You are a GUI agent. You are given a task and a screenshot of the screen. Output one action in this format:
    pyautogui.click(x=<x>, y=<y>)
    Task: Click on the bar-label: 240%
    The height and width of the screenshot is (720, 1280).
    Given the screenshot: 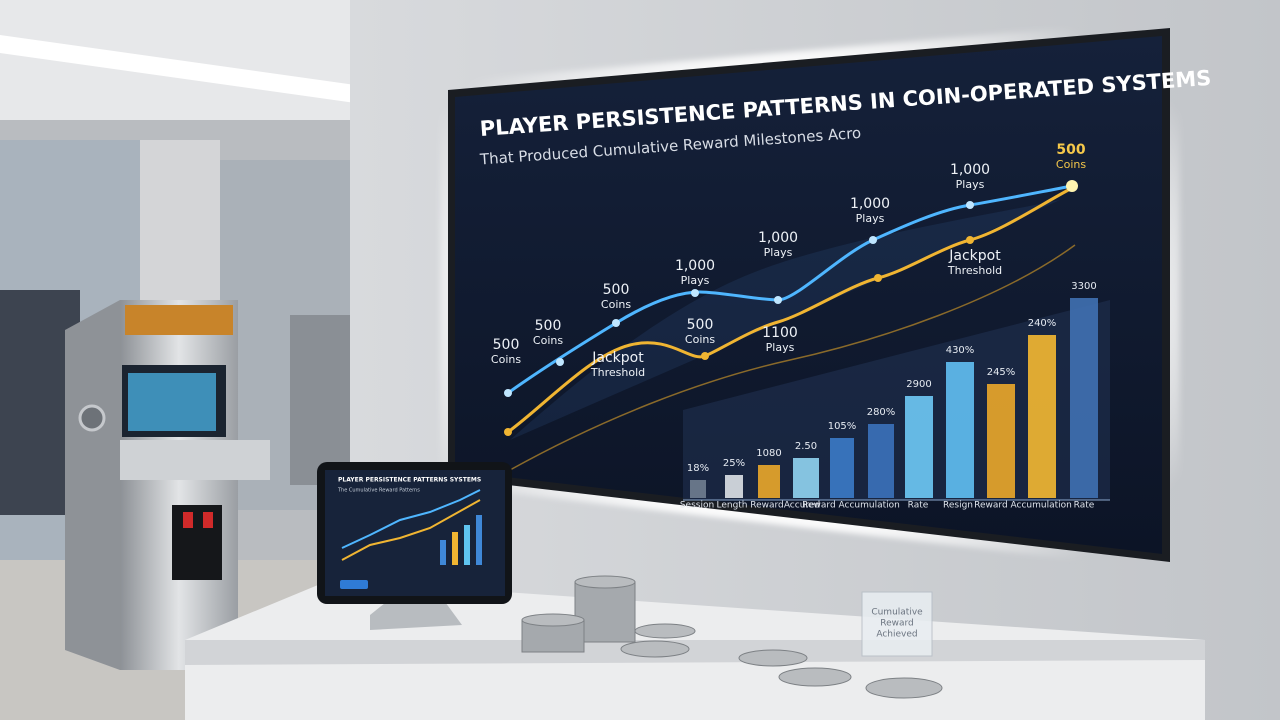 What is the action you would take?
    pyautogui.click(x=1042, y=323)
    